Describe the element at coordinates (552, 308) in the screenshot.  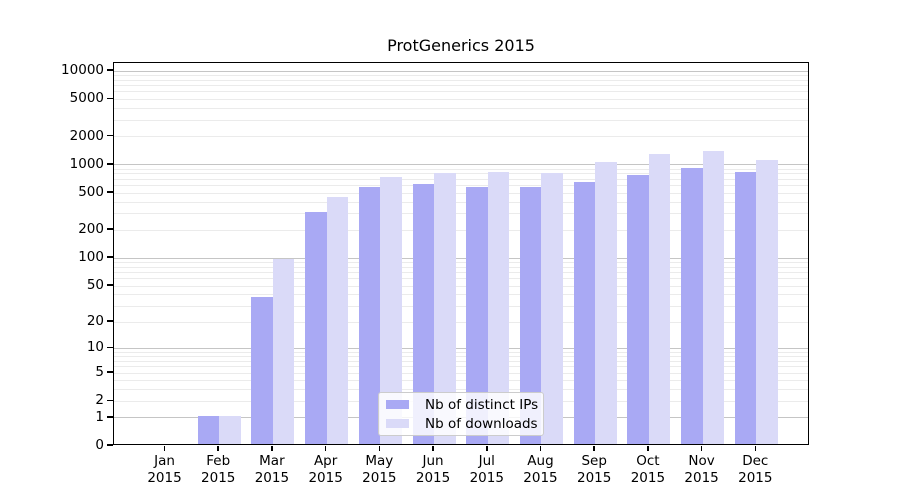
I see `bar-downloads-aug` at that location.